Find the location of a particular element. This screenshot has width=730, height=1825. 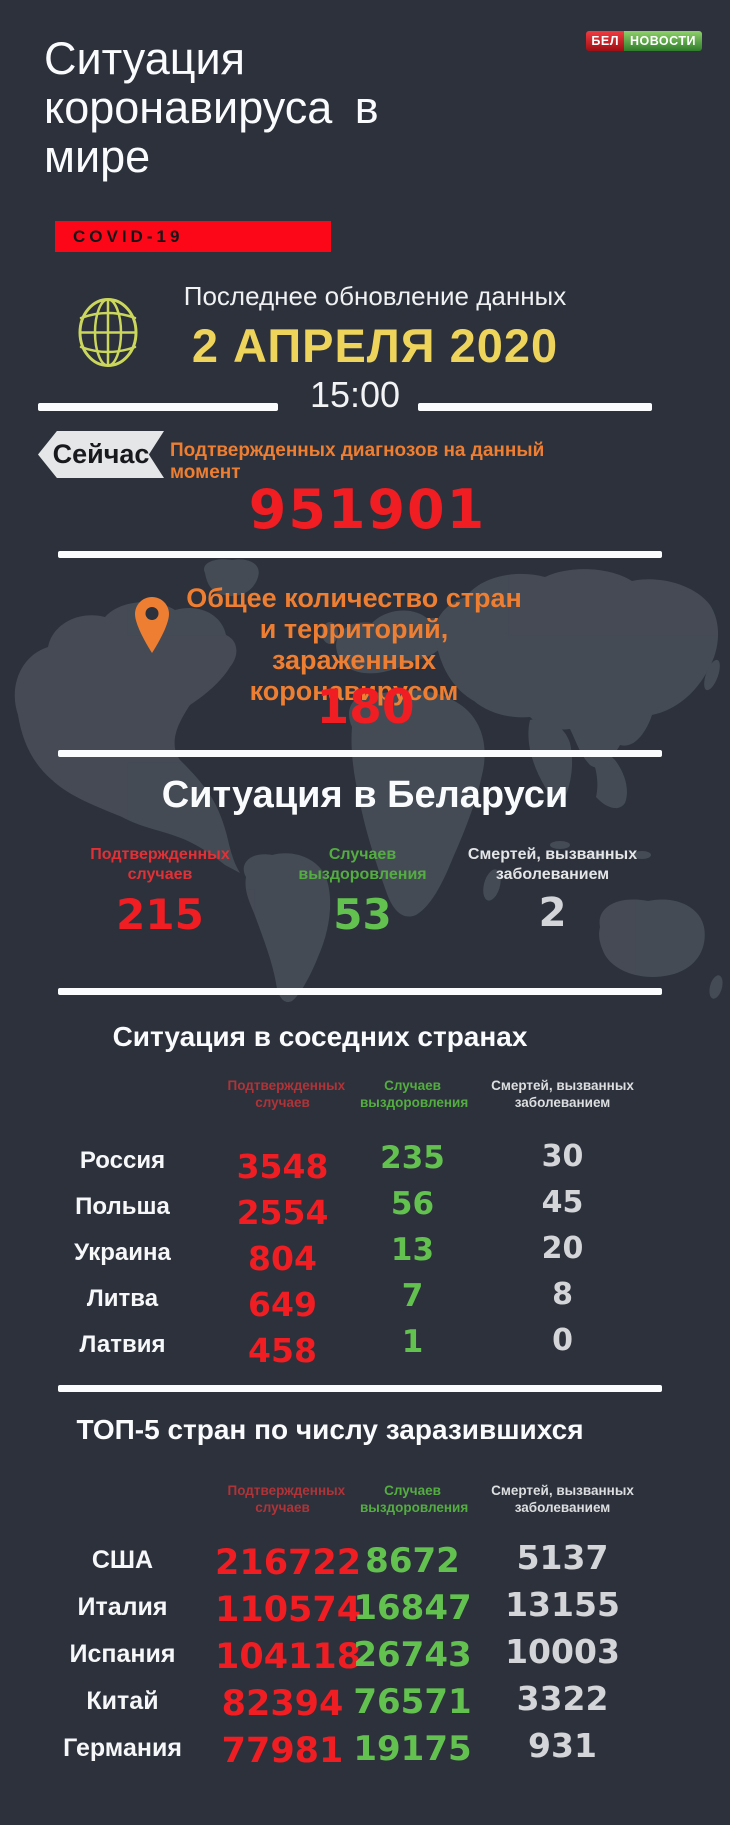

table-row: Испания 104118 26743 10003 is located at coordinates (340, 1654).